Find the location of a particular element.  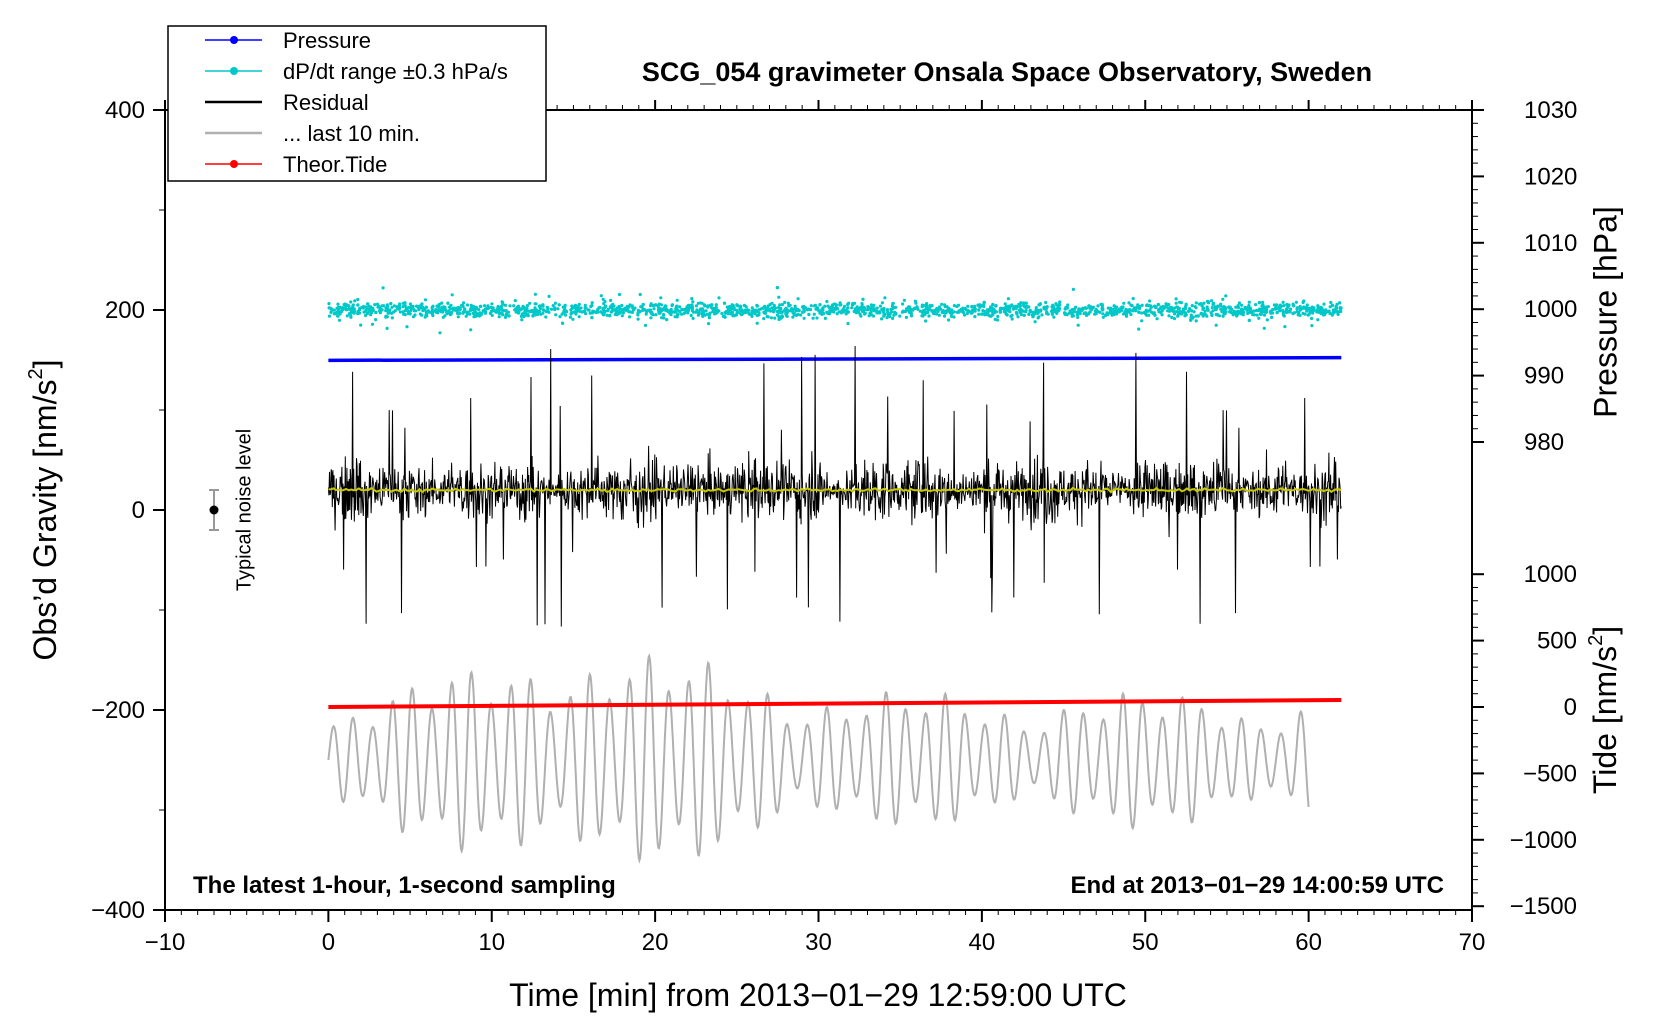

noise-point is located at coordinates (214, 510).